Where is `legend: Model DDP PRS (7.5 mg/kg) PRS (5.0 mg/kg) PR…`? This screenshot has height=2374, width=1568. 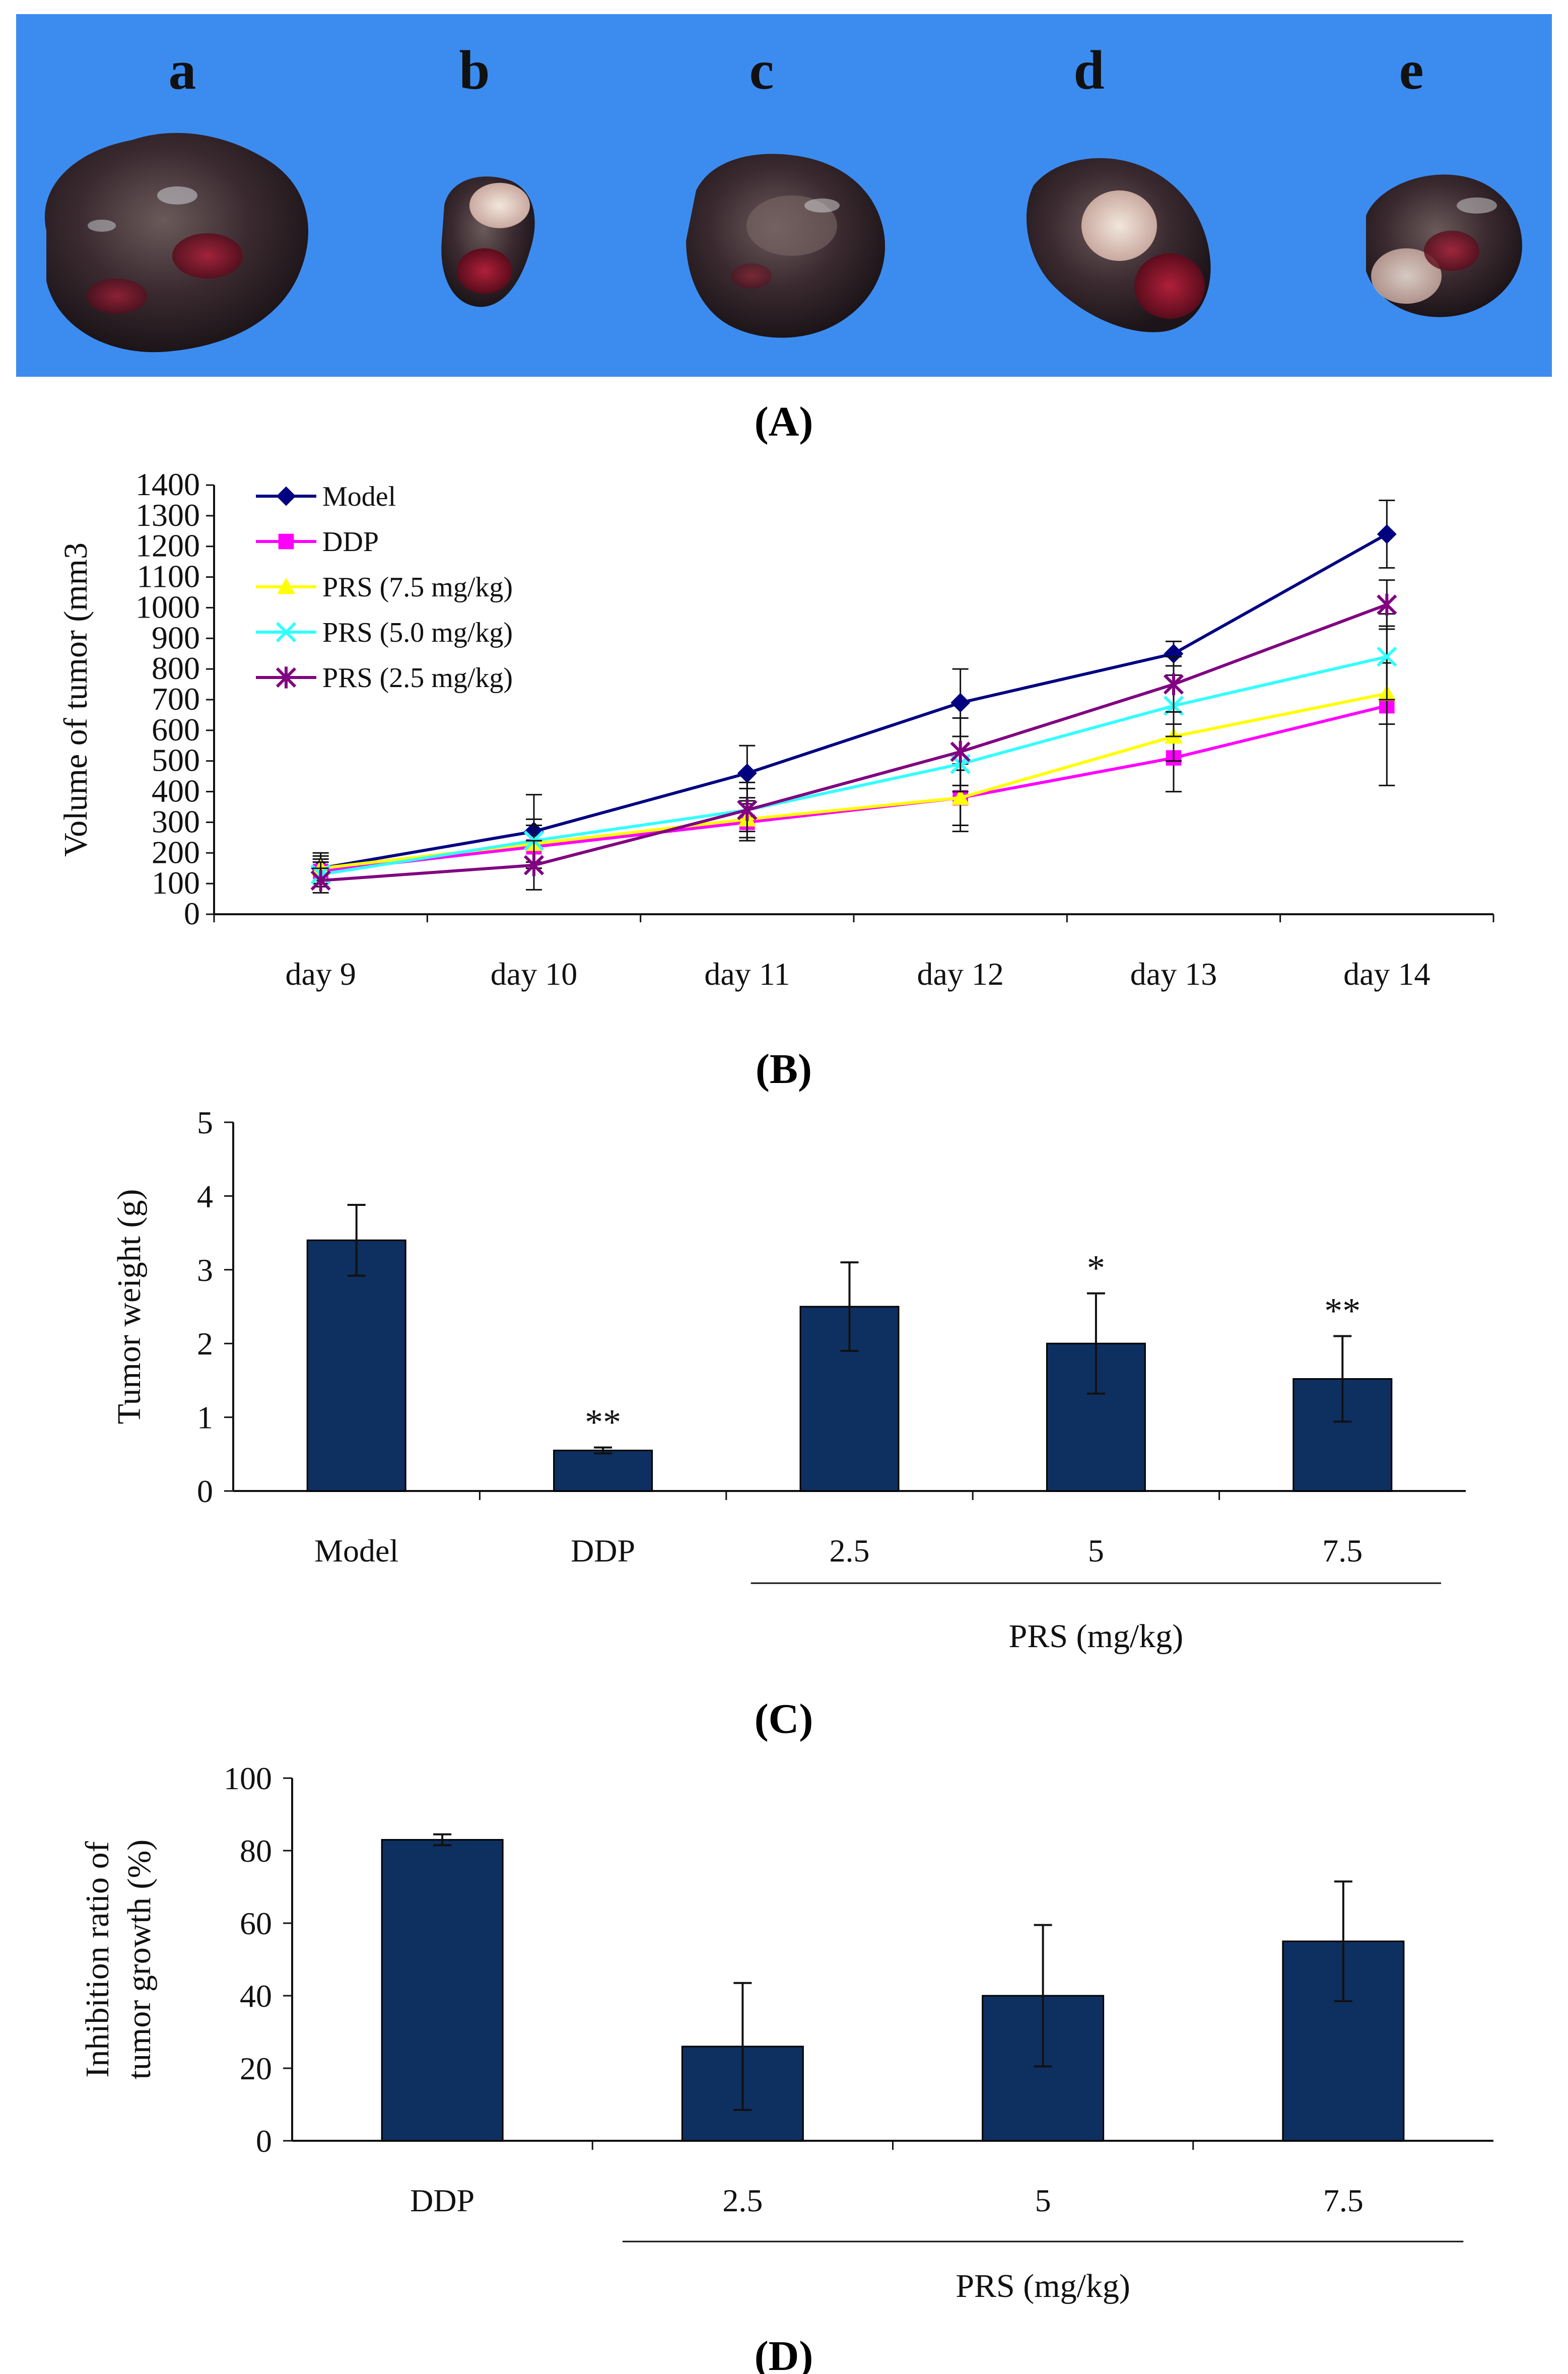 legend: Model DDP PRS (7.5 mg/kg) PRS (5.0 mg/kg) PR… is located at coordinates (385, 587).